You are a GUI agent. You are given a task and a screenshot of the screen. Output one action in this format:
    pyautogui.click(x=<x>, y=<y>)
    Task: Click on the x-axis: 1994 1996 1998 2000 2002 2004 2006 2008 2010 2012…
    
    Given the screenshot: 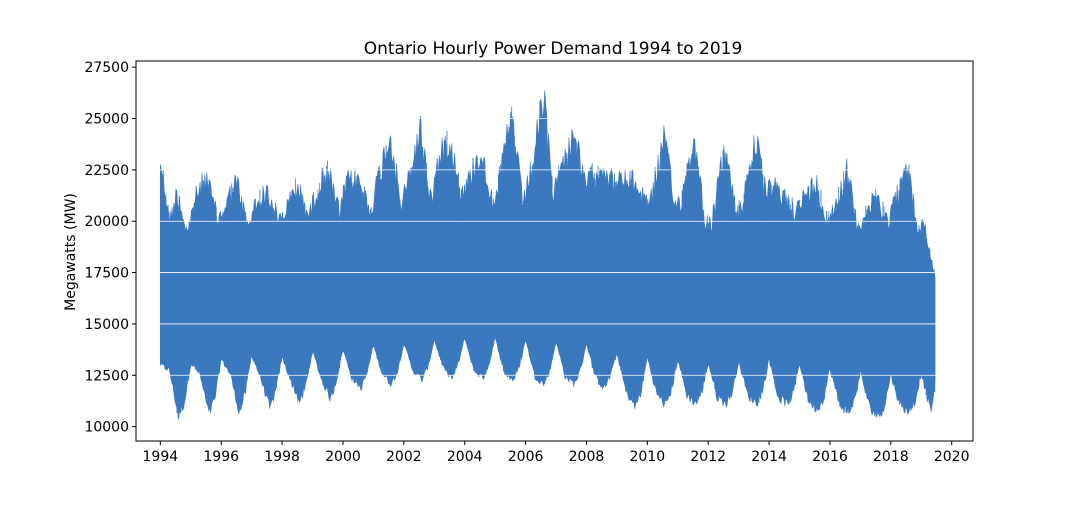 What is the action you would take?
    pyautogui.click(x=556, y=453)
    